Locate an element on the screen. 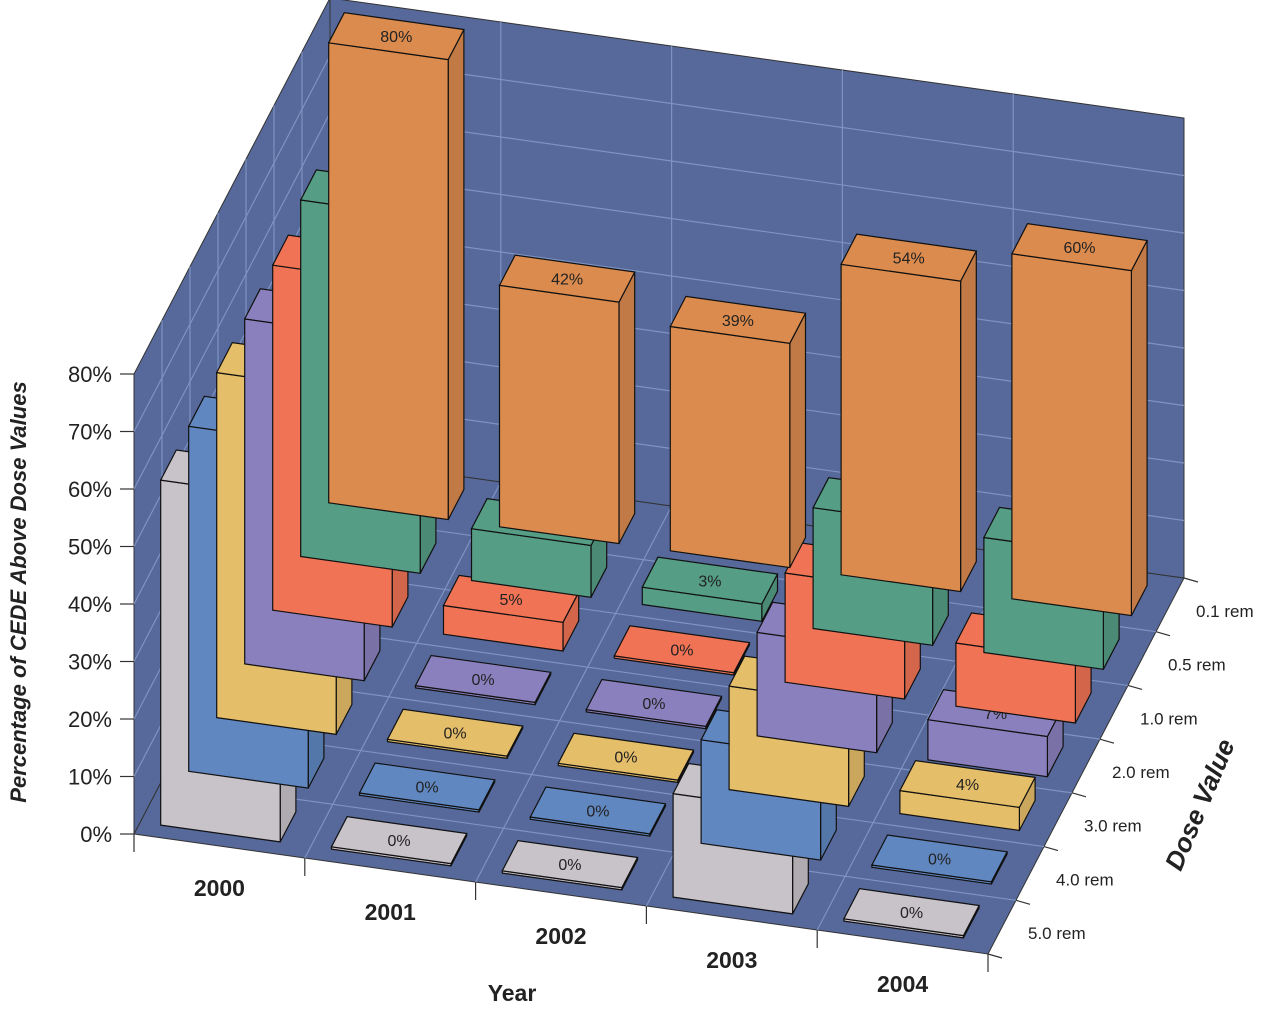 The width and height of the screenshot is (1263, 1009). y-axis-title: Percentage of CEDE Above Dose Values is located at coordinates (18, 591).